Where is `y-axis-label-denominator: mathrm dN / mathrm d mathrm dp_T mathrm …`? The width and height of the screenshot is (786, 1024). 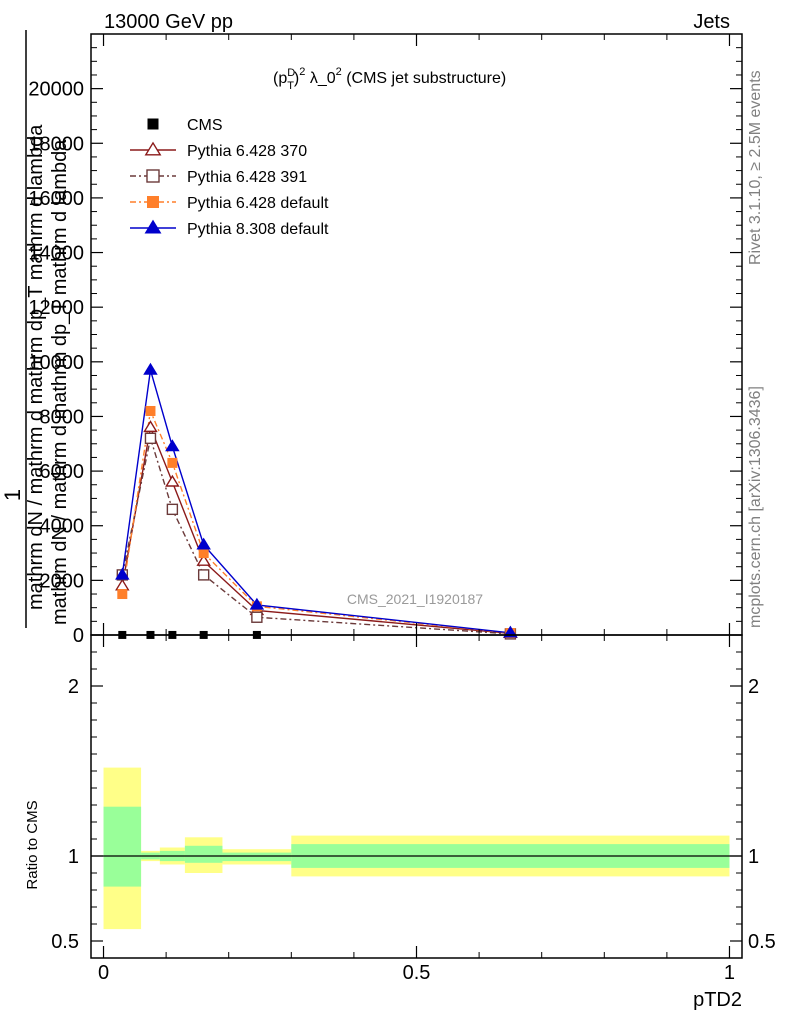
y-axis-label-denominator: mathrm dN / mathrm d mathrm dp_T mathrm … is located at coordinates (60, 382).